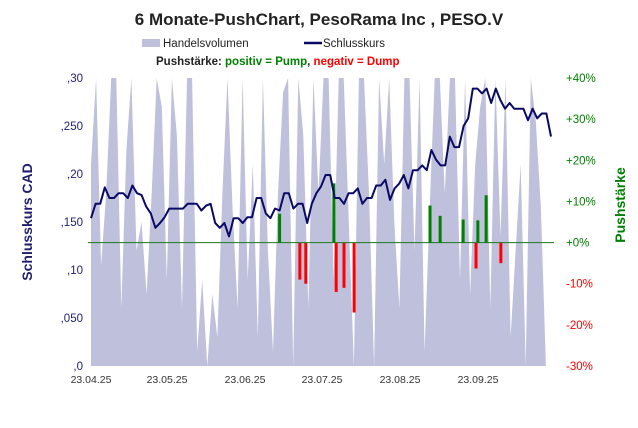  I want to click on right-tick-label: -10%, so click(579, 285).